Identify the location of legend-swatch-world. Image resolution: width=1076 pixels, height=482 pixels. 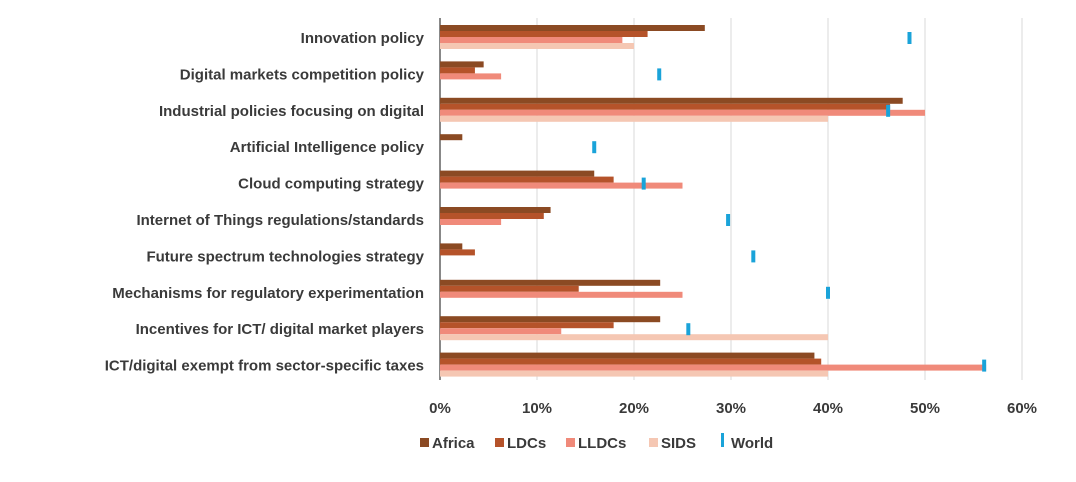
(722, 440).